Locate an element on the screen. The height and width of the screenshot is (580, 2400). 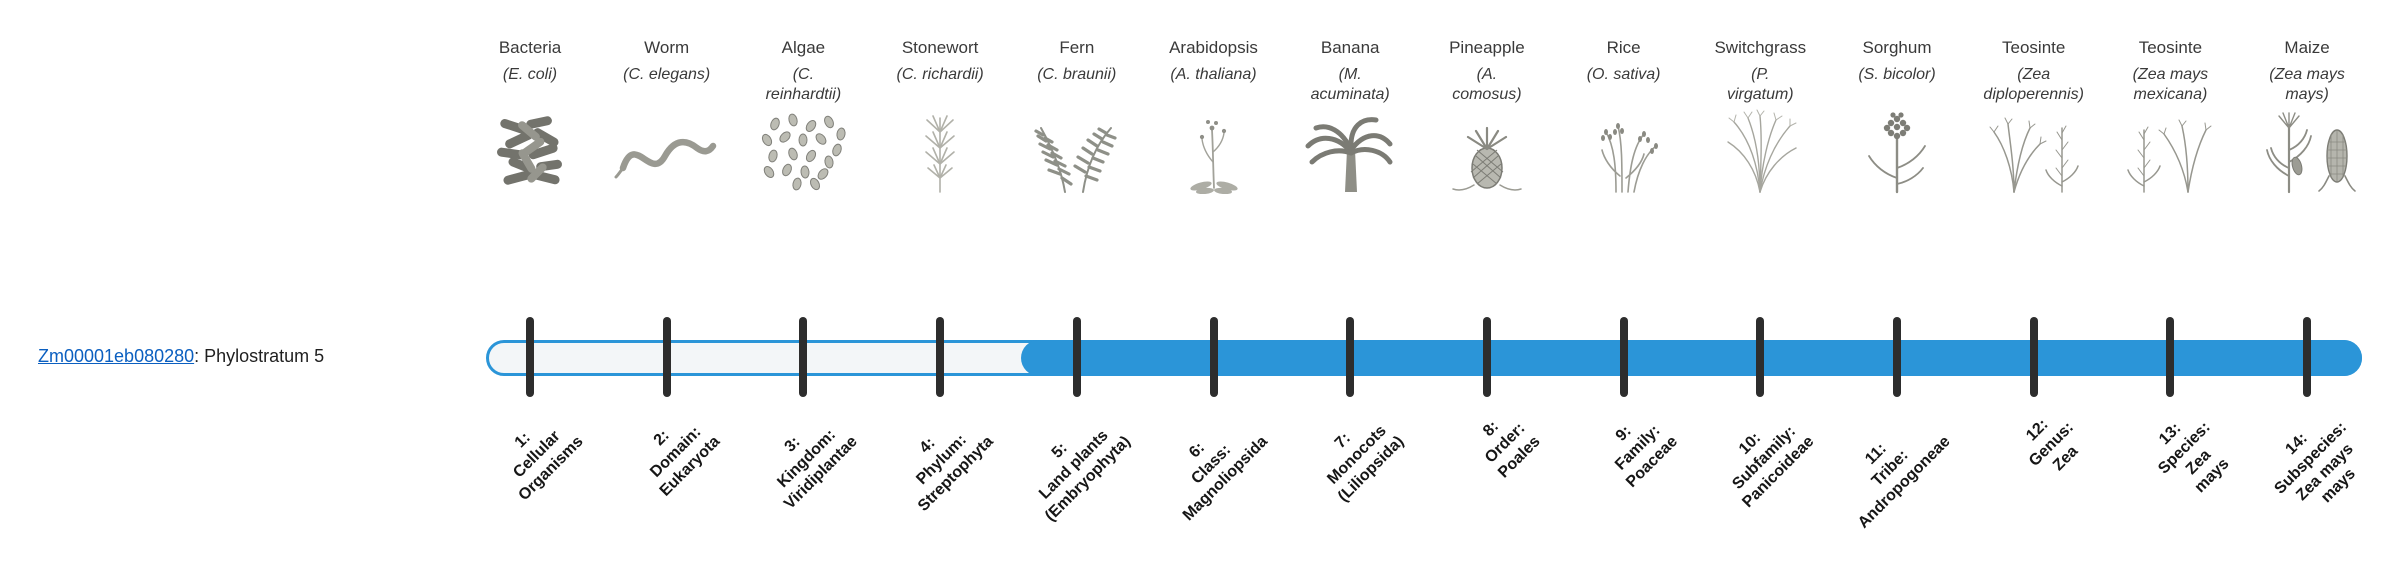
organism-scientific-name: (E. coli) is located at coordinates (530, 74).